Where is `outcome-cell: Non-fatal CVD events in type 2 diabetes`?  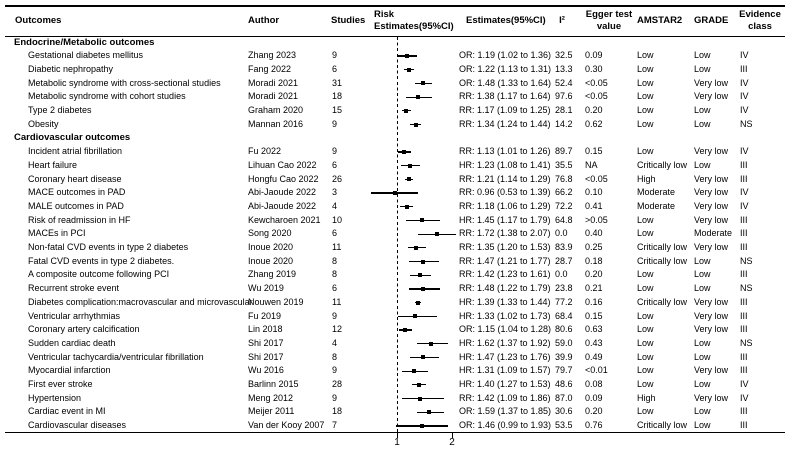
outcome-cell: Non-fatal CVD events in type 2 diabetes is located at coordinates (108, 247).